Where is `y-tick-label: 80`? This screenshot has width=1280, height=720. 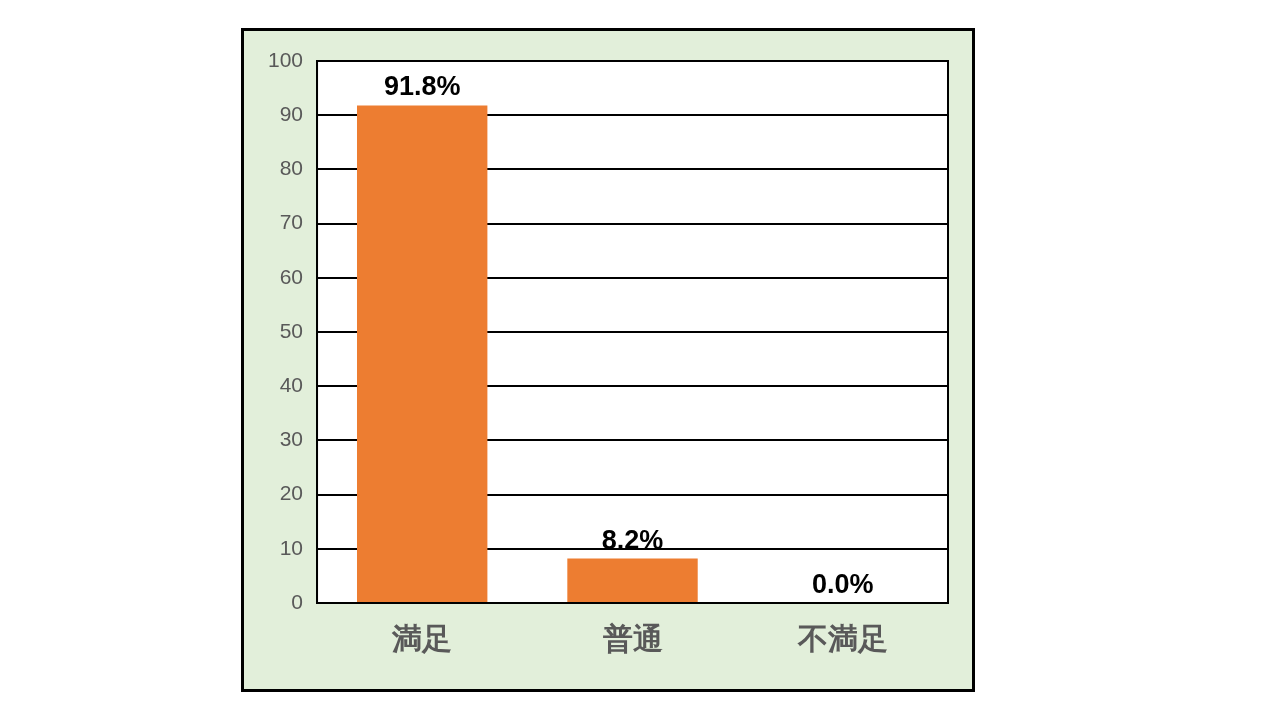 y-tick-label: 80 is located at coordinates (291, 168).